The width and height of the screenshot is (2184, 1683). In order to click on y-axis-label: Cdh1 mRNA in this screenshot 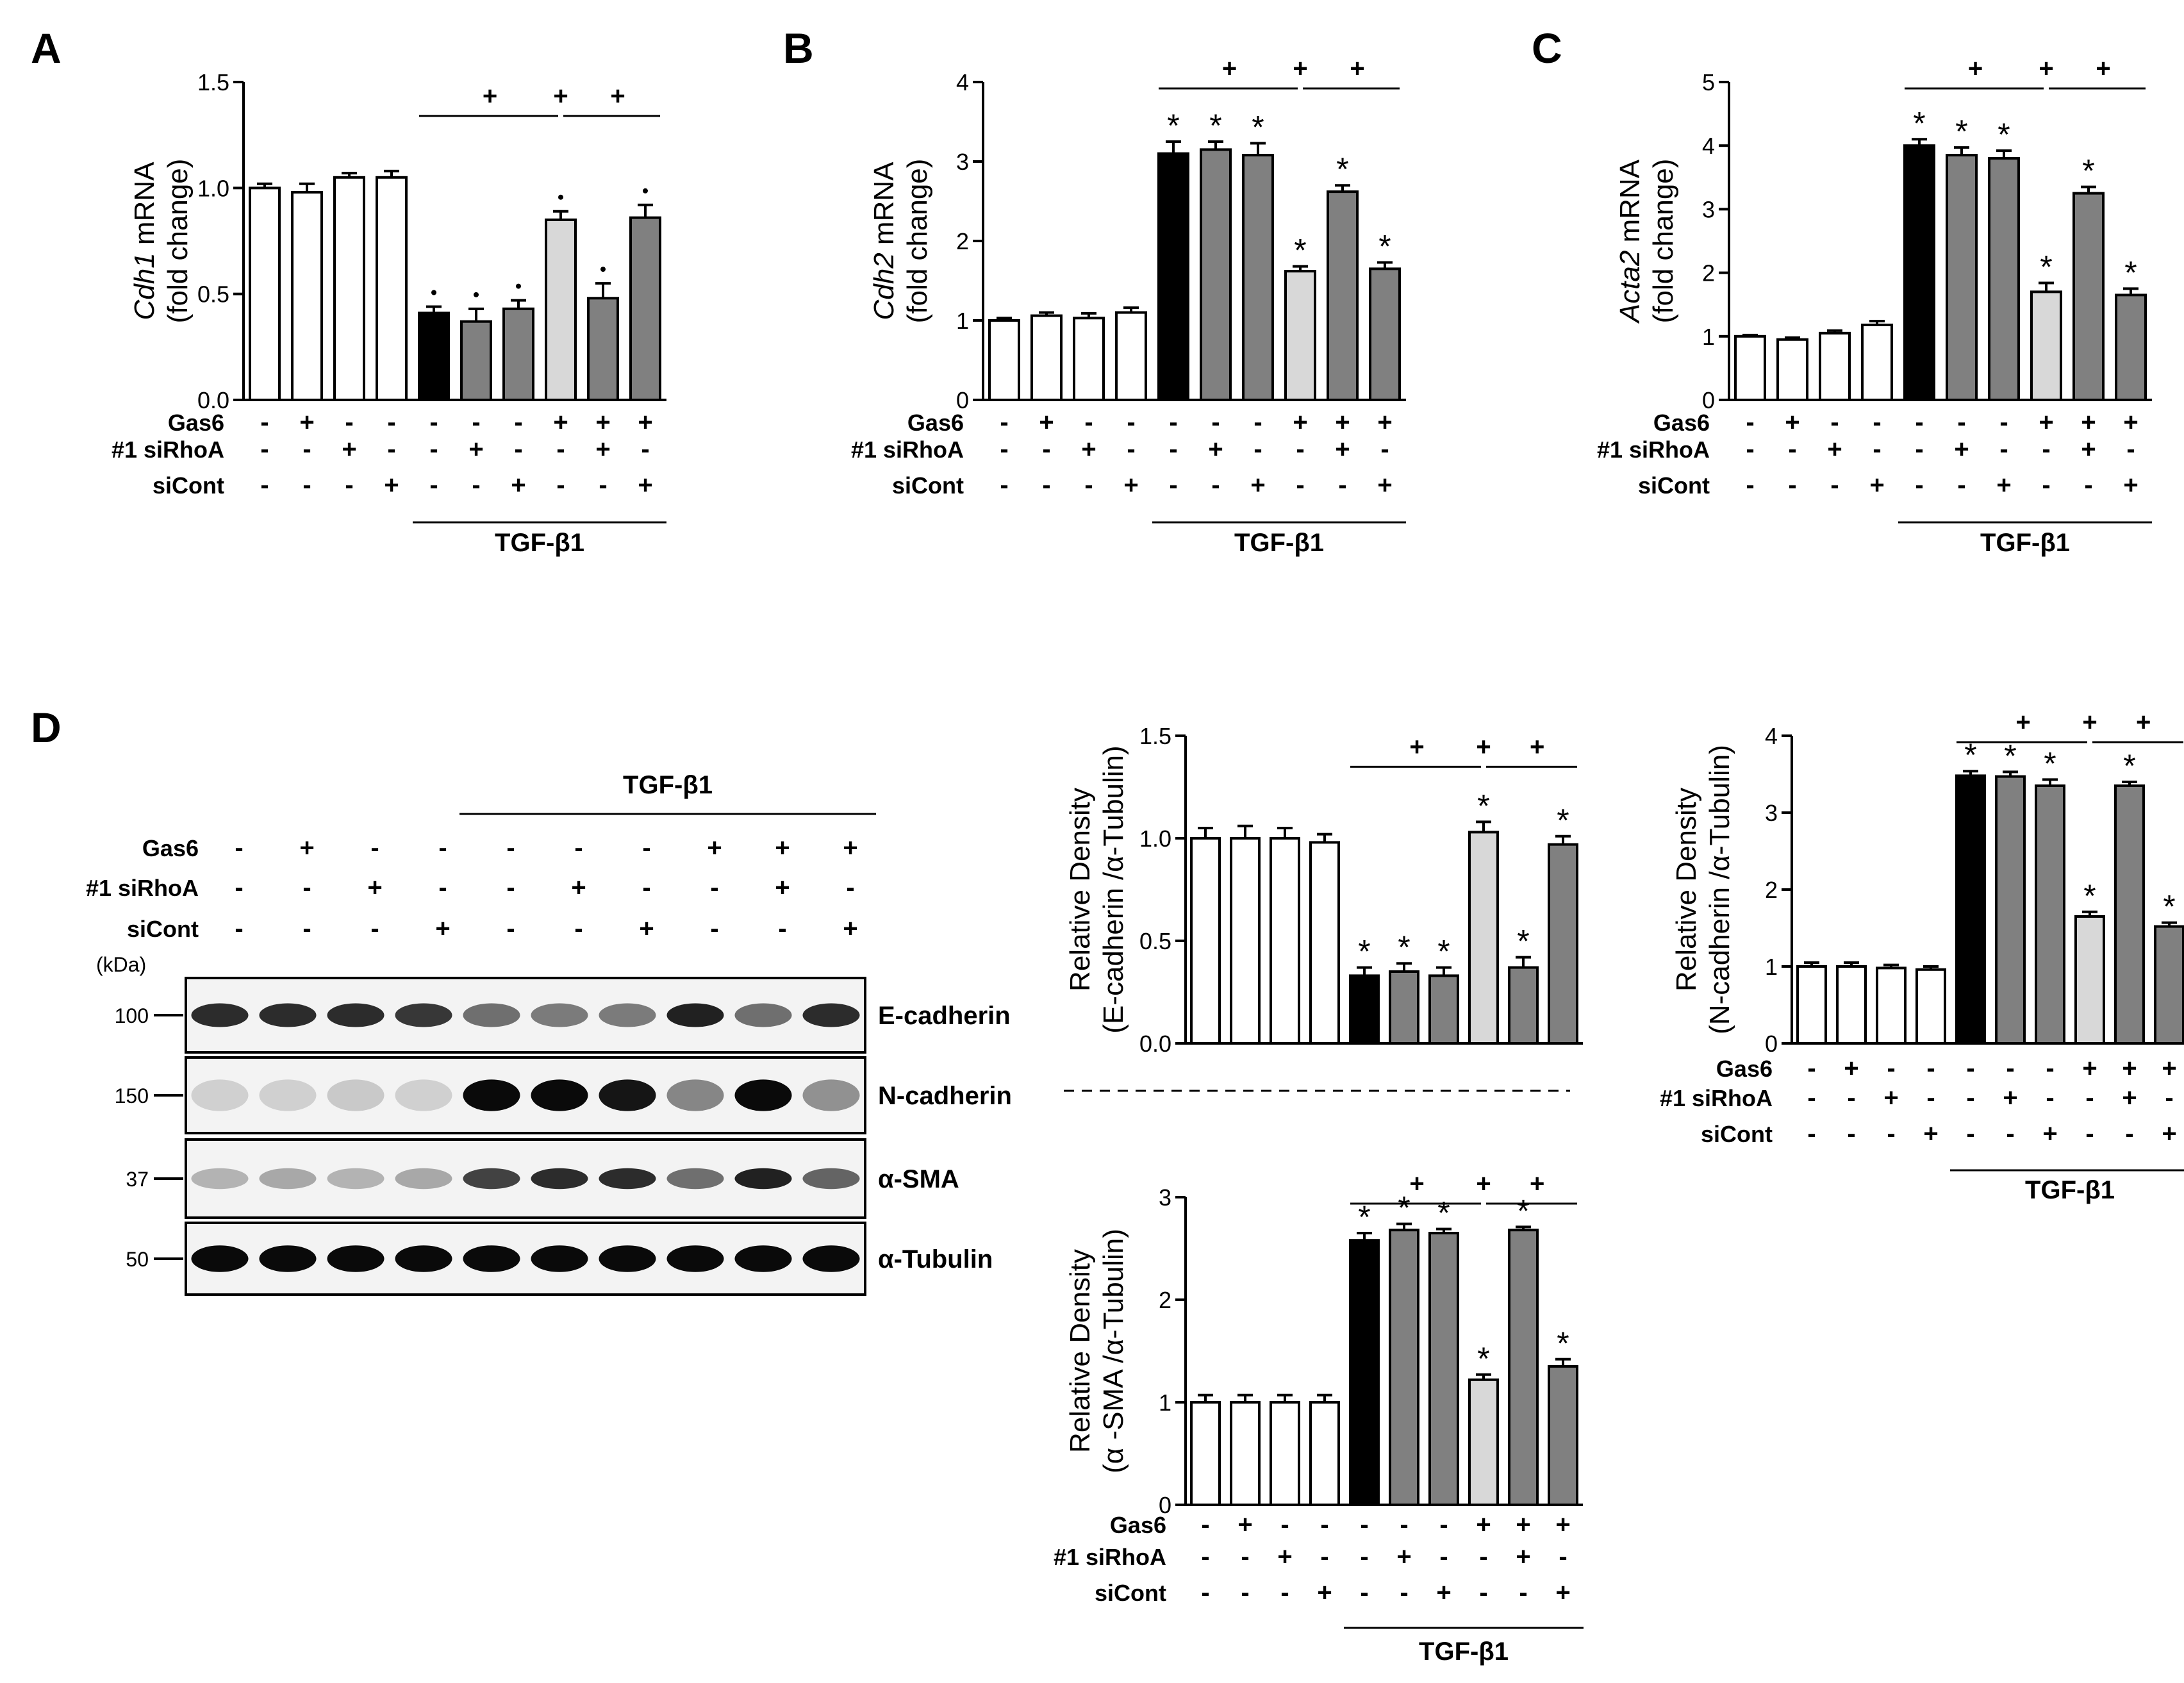, I will do `click(145, 241)`.